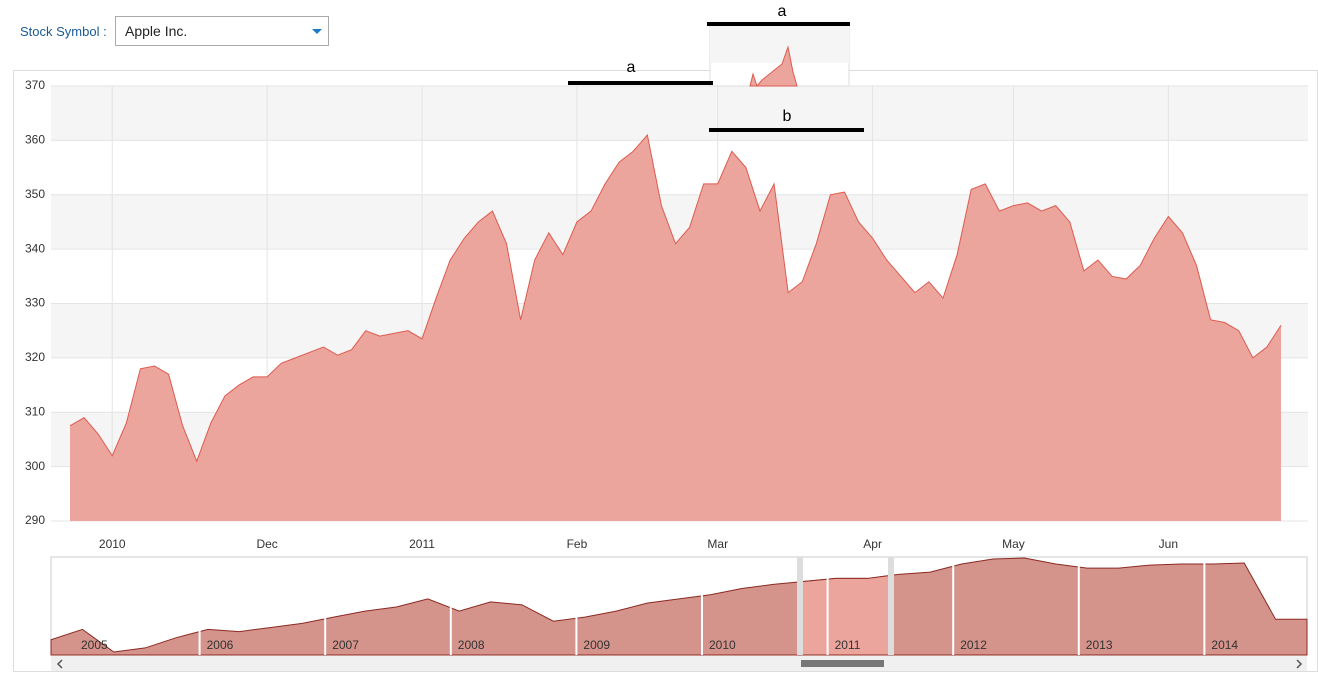 This screenshot has height=679, width=1318. I want to click on navigator-label: 2010, so click(722, 645).